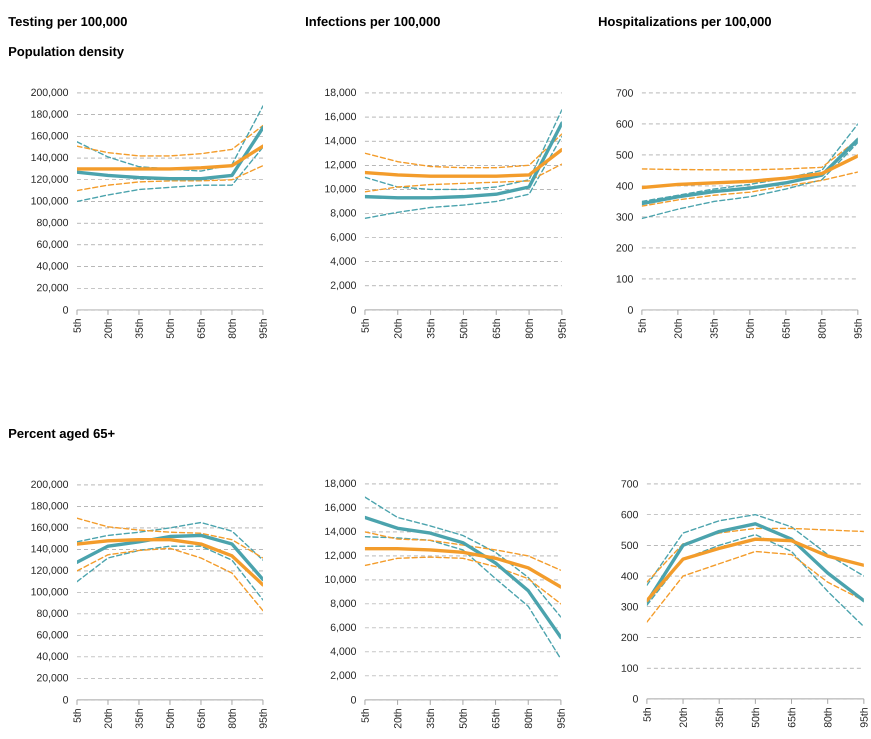 The height and width of the screenshot is (739, 871). I want to click on y-tick-label: 6,000, so click(343, 237).